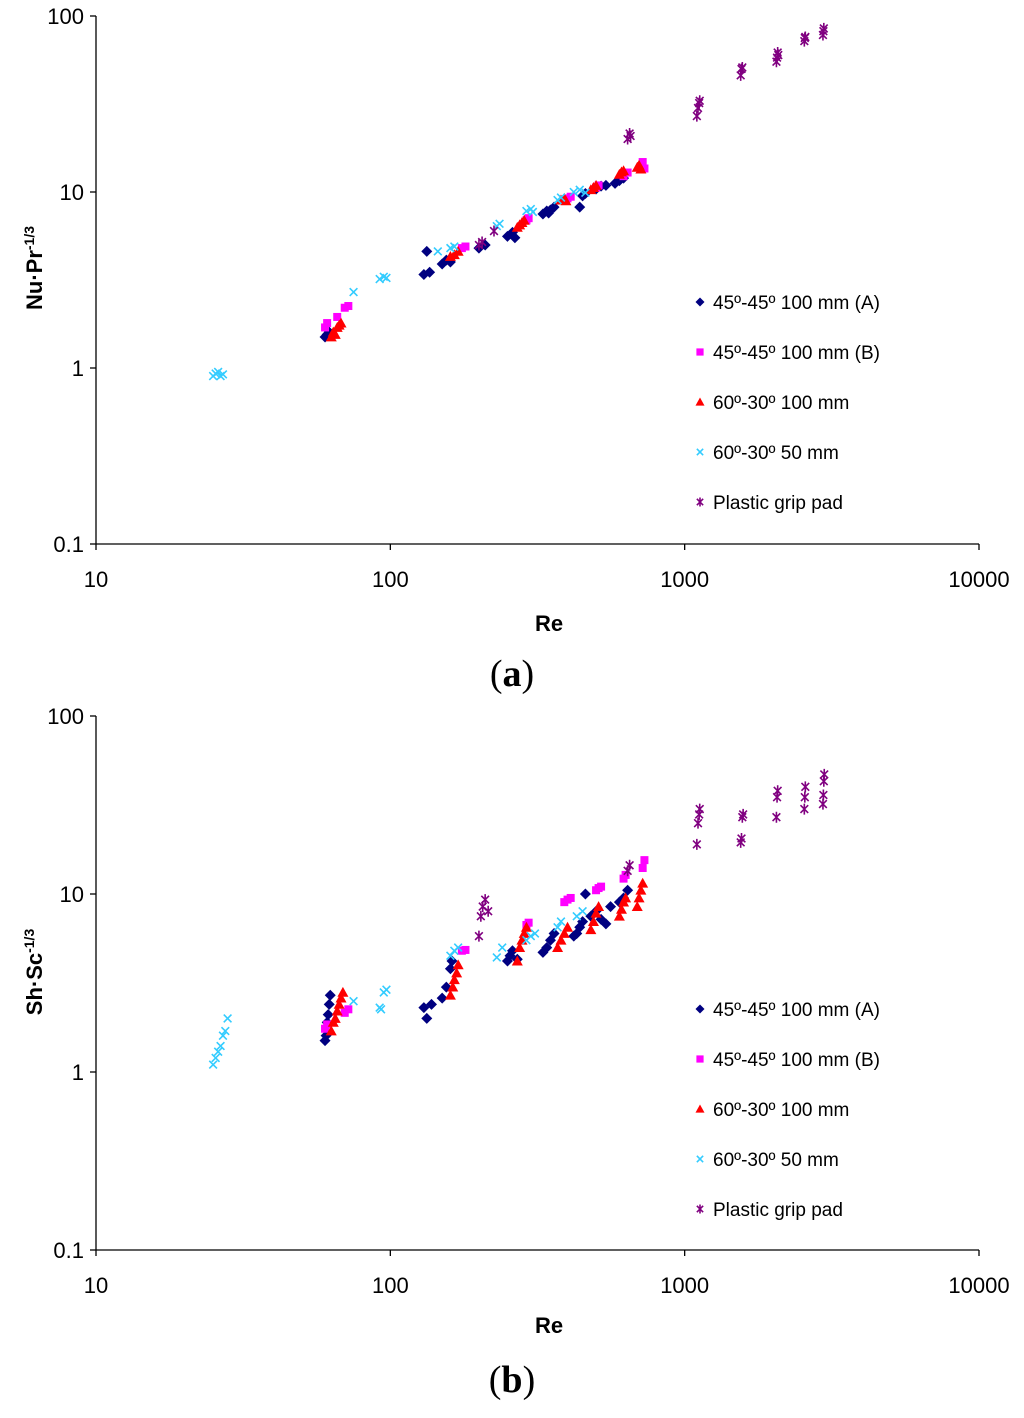 The image size is (1024, 1418). Describe the element at coordinates (474, 257) in the screenshot. I see `series-diamond` at that location.